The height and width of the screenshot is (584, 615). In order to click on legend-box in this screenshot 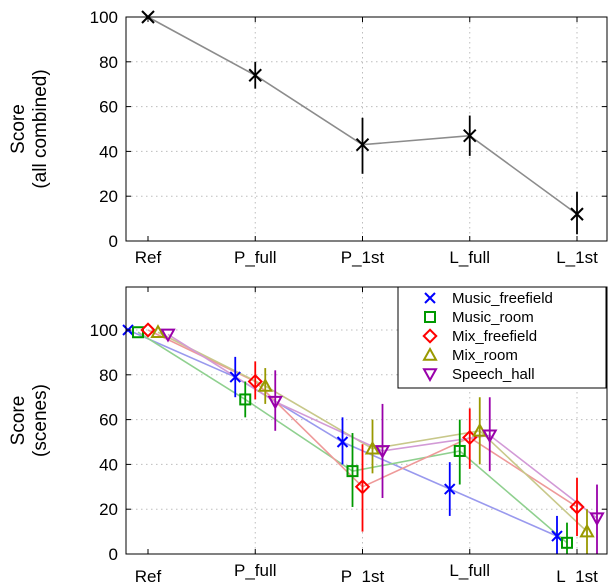, I will do `click(502, 337)`.